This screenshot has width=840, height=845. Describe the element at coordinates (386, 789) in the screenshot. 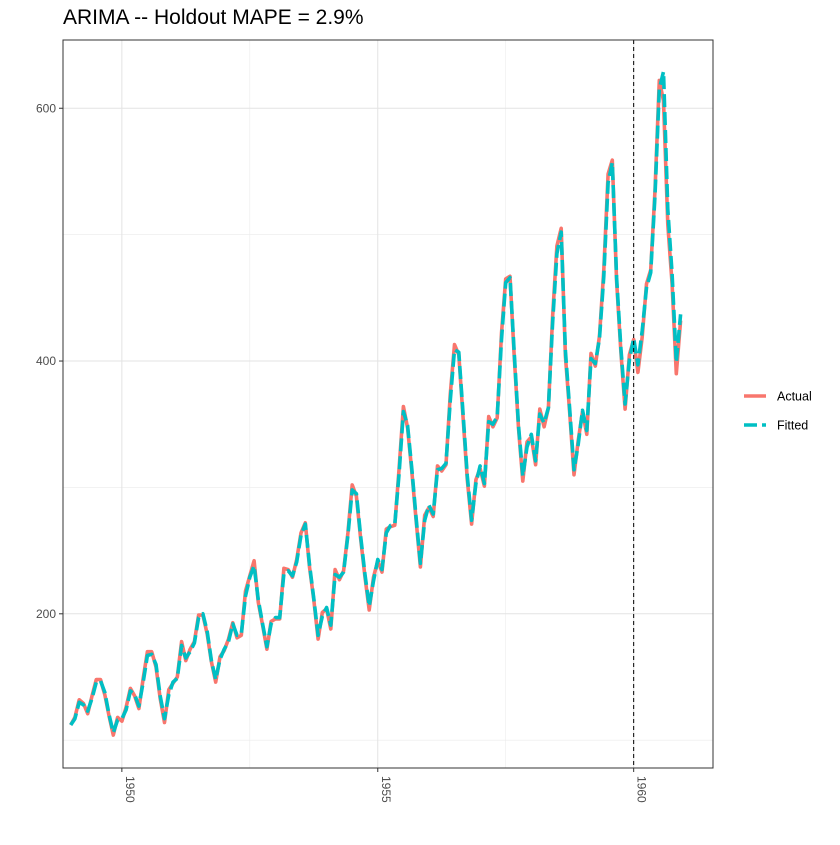

I see `x-tick-label: 1955` at that location.